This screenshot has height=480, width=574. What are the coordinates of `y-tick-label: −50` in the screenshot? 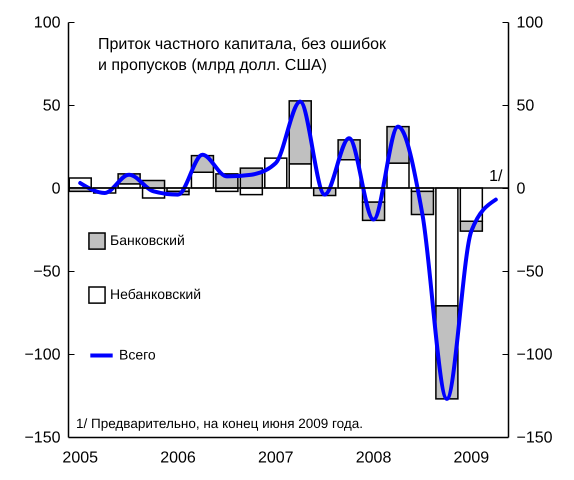 It's located at (47, 272).